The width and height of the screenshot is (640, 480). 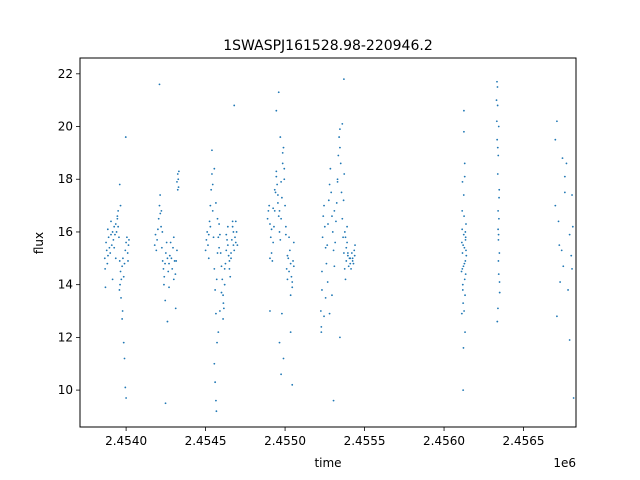 I want to click on y-tick-label: 14, so click(x=65, y=285).